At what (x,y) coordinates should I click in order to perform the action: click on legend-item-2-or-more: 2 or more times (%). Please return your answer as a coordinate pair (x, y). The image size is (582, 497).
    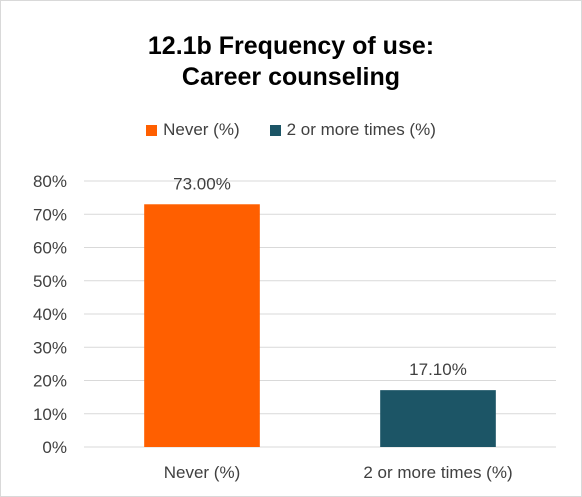
    Looking at the image, I should click on (352, 130).